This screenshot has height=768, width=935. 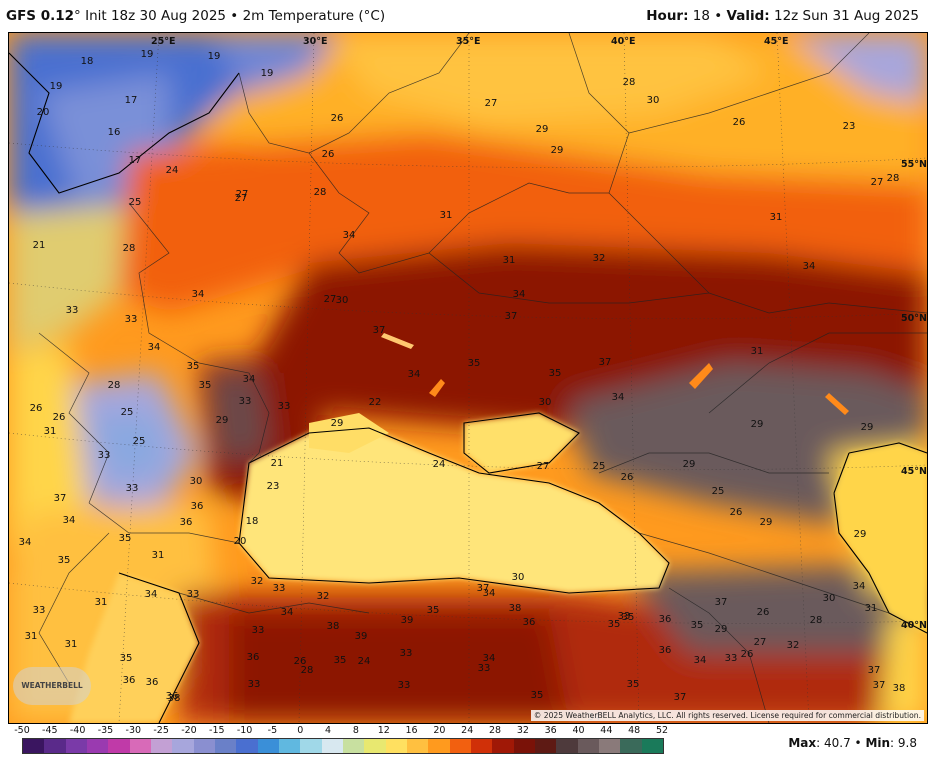 What do you see at coordinates (858, 743) in the screenshot?
I see `stats-sep: •` at bounding box center [858, 743].